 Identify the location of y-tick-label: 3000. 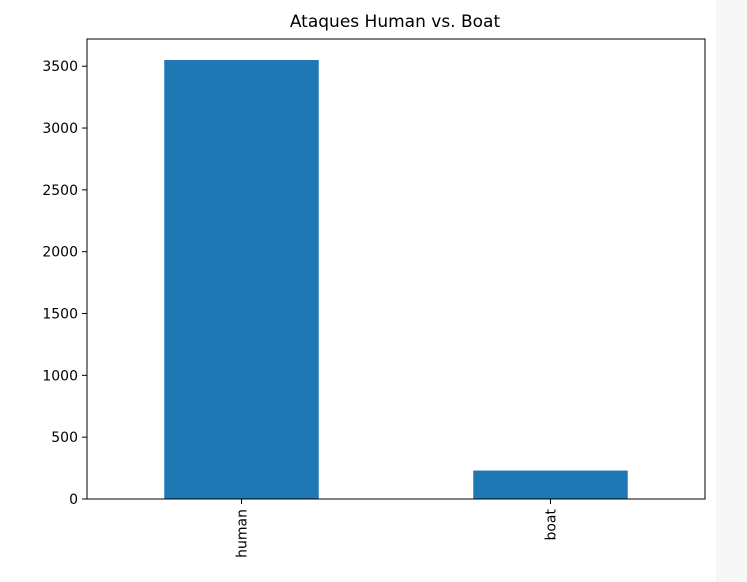
(60, 129).